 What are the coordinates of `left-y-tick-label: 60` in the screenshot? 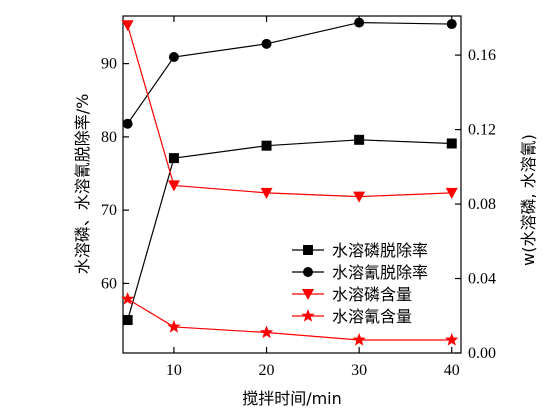 It's located at (109, 283).